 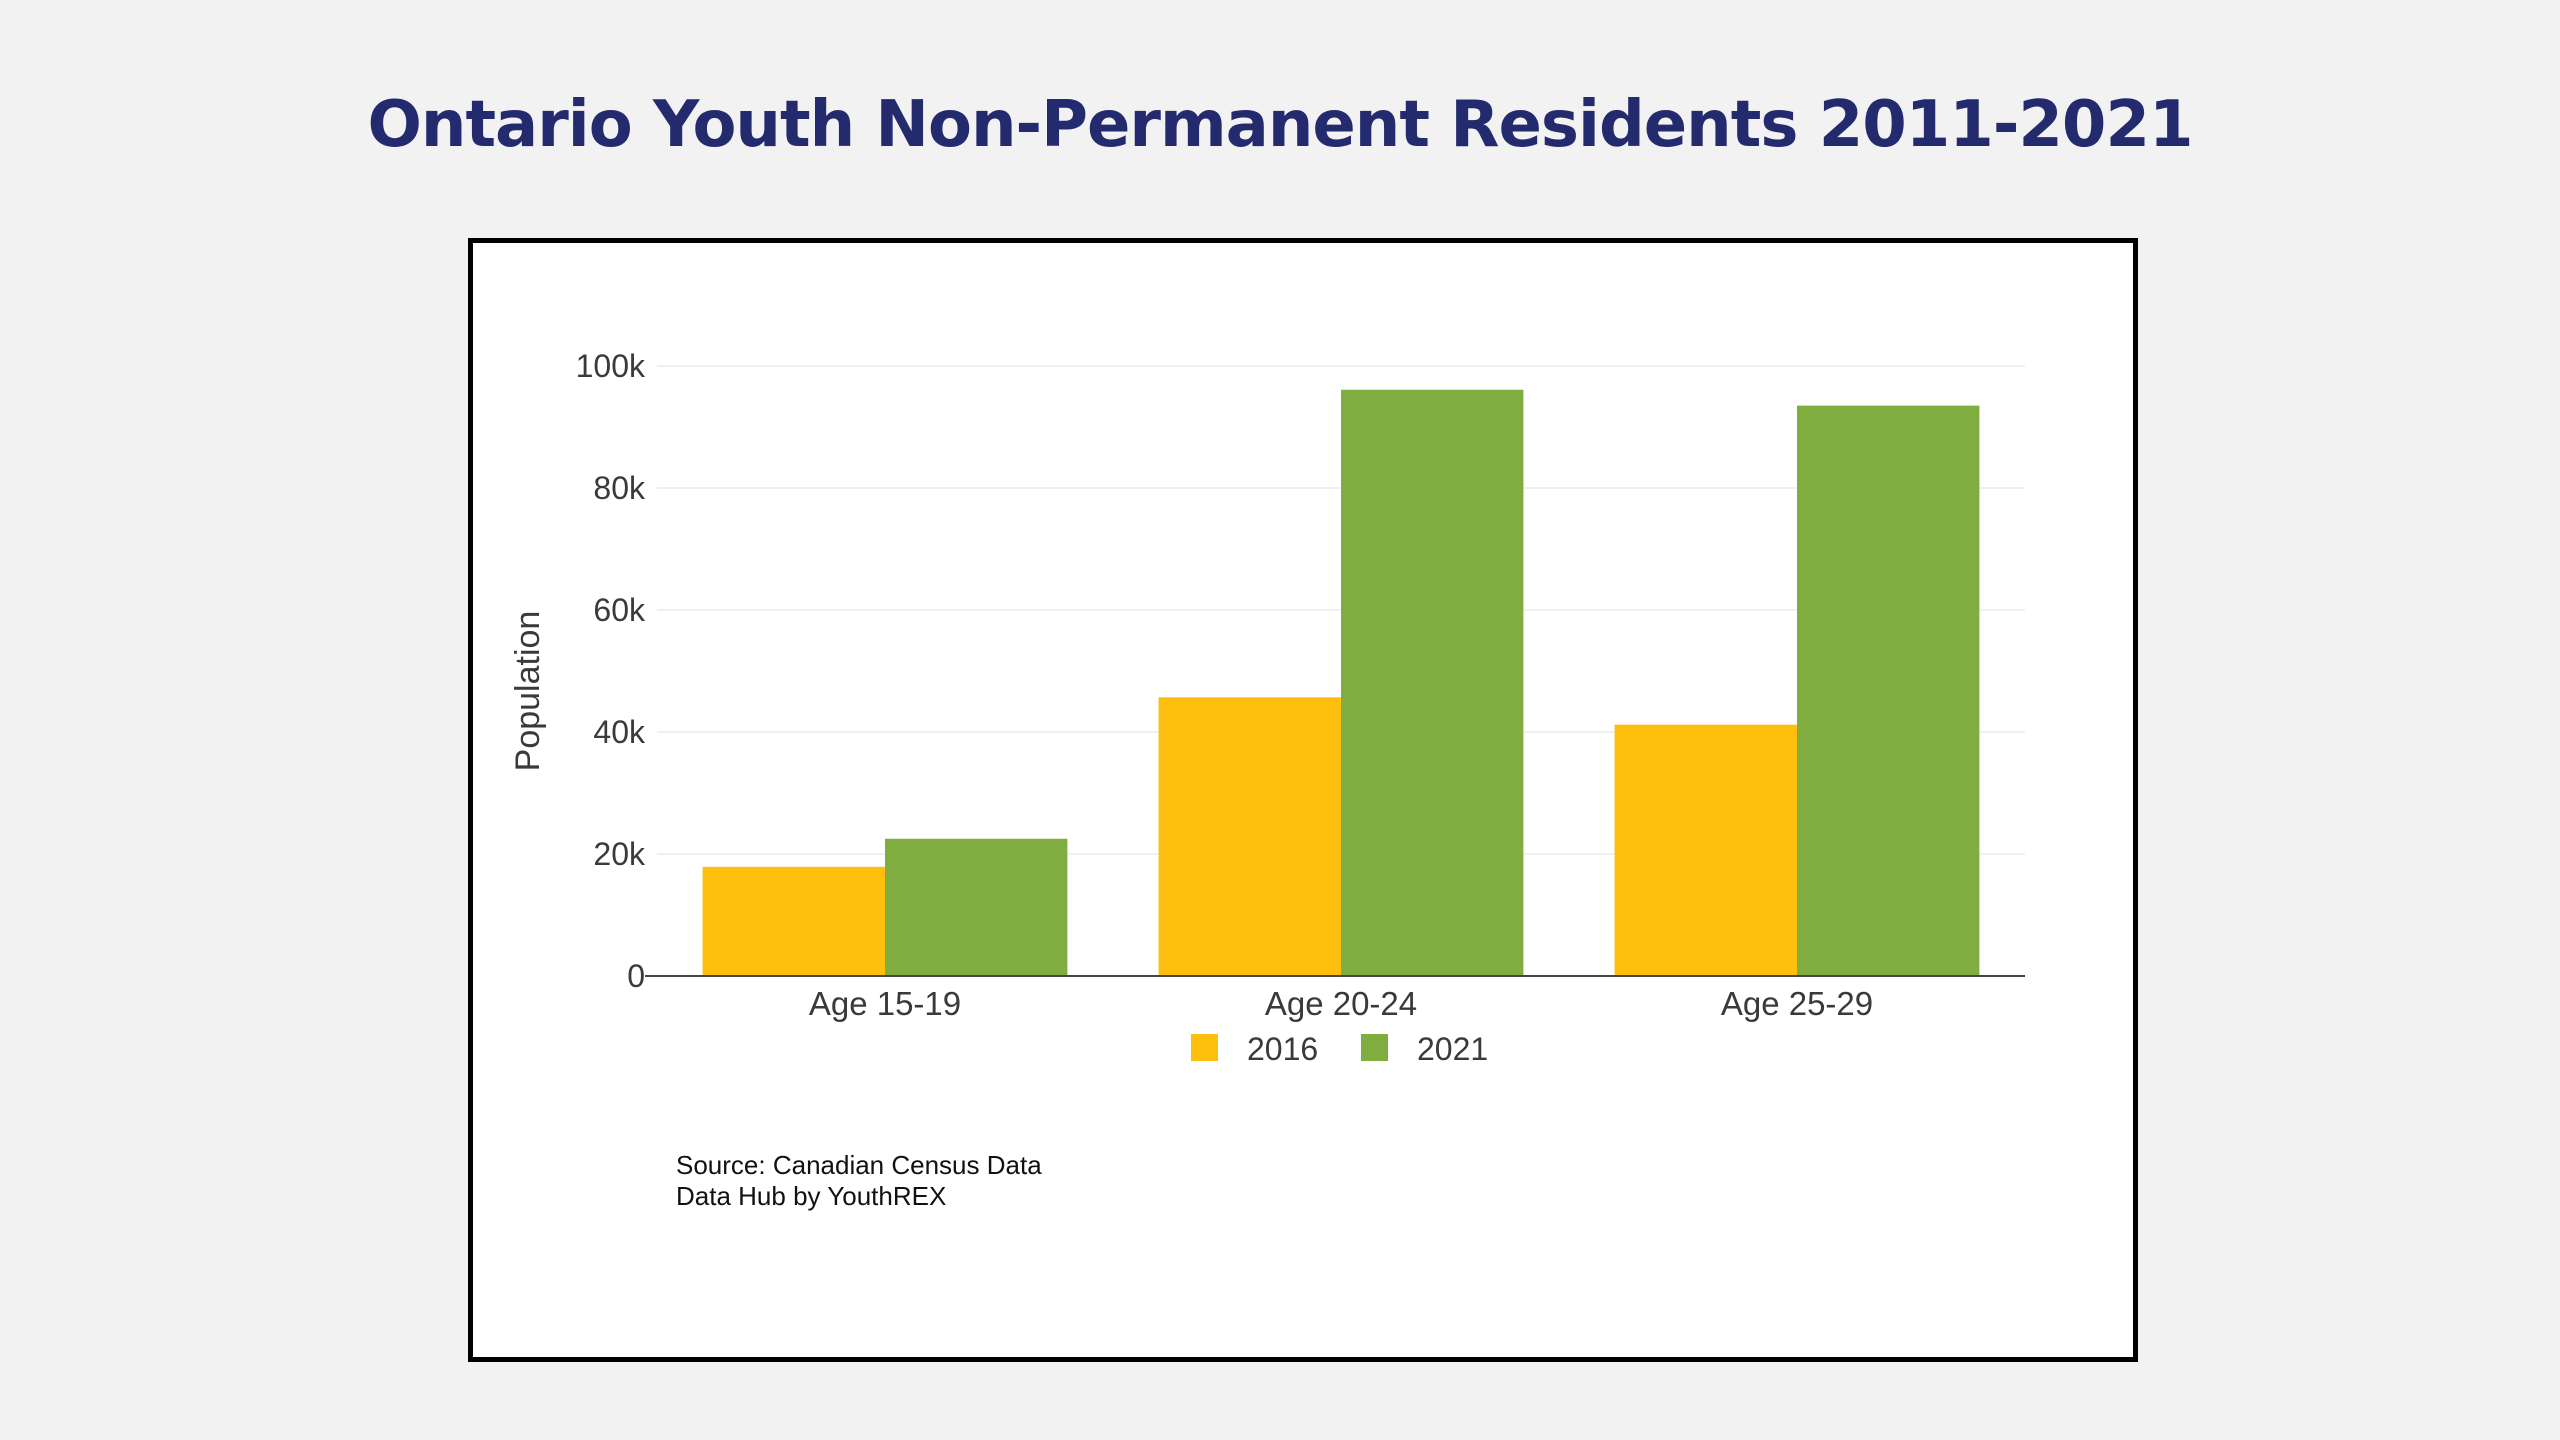 What do you see at coordinates (793, 921) in the screenshot?
I see `bar-age-15-19-2016` at bounding box center [793, 921].